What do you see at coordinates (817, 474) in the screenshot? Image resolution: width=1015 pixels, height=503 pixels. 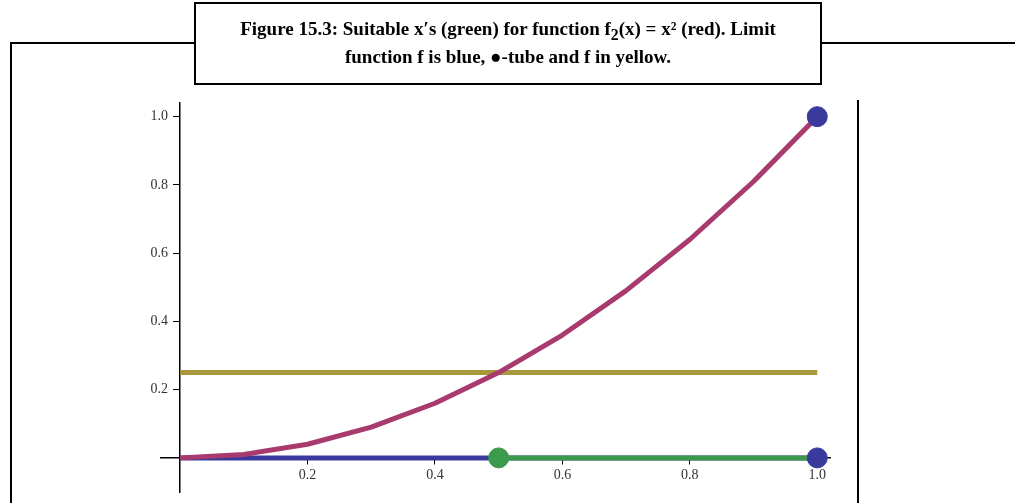 I see `x-tick-label: 1.0` at bounding box center [817, 474].